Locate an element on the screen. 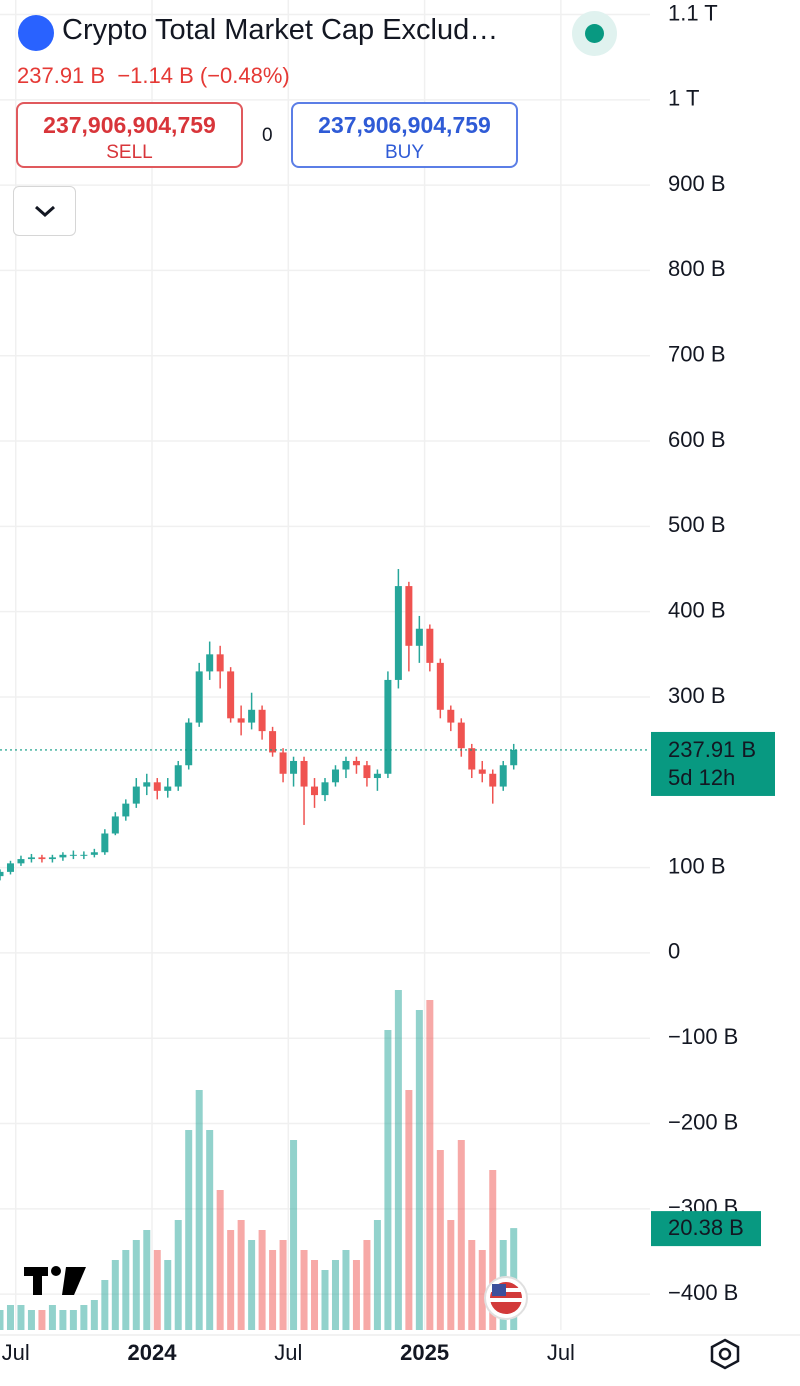 The width and height of the screenshot is (800, 1386). y-tick-label: 700 B is located at coordinates (697, 354).